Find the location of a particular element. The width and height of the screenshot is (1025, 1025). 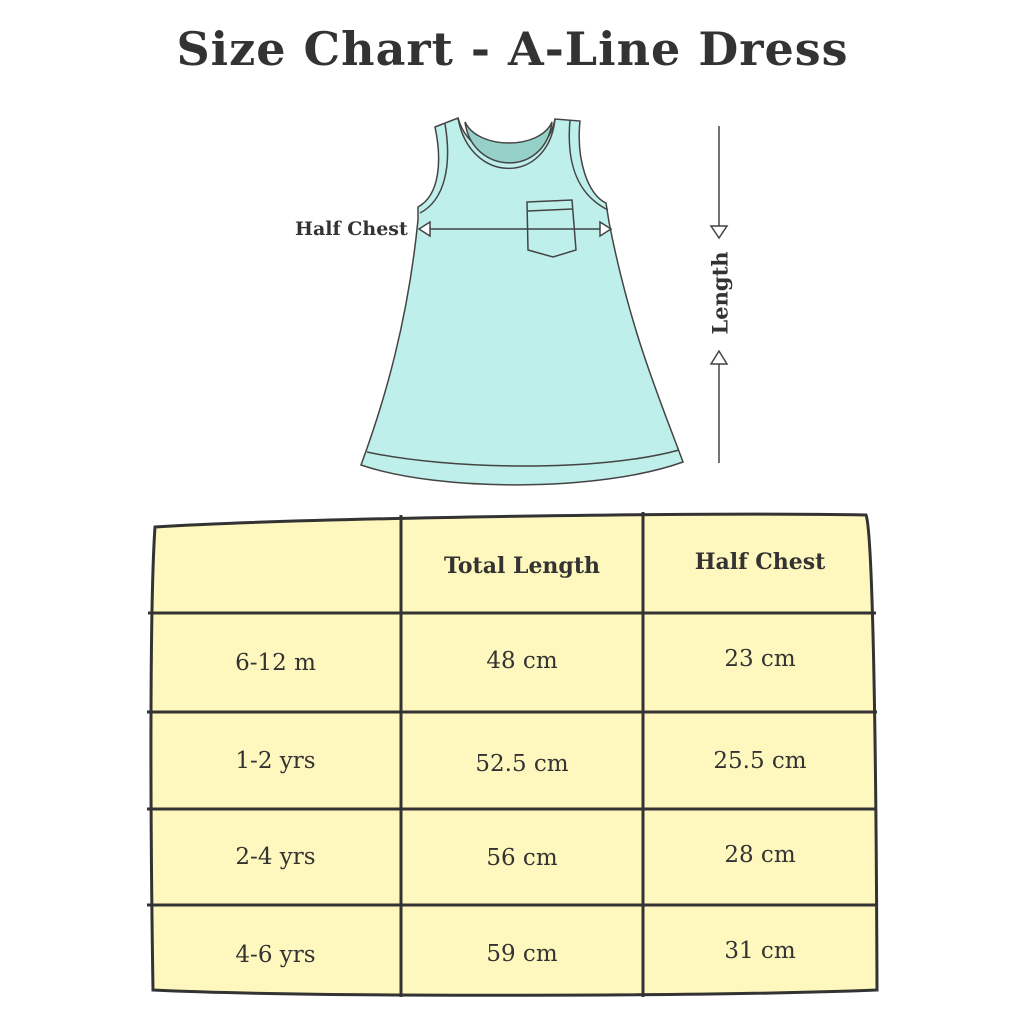

size-cell: 6-12 m is located at coordinates (275, 662).